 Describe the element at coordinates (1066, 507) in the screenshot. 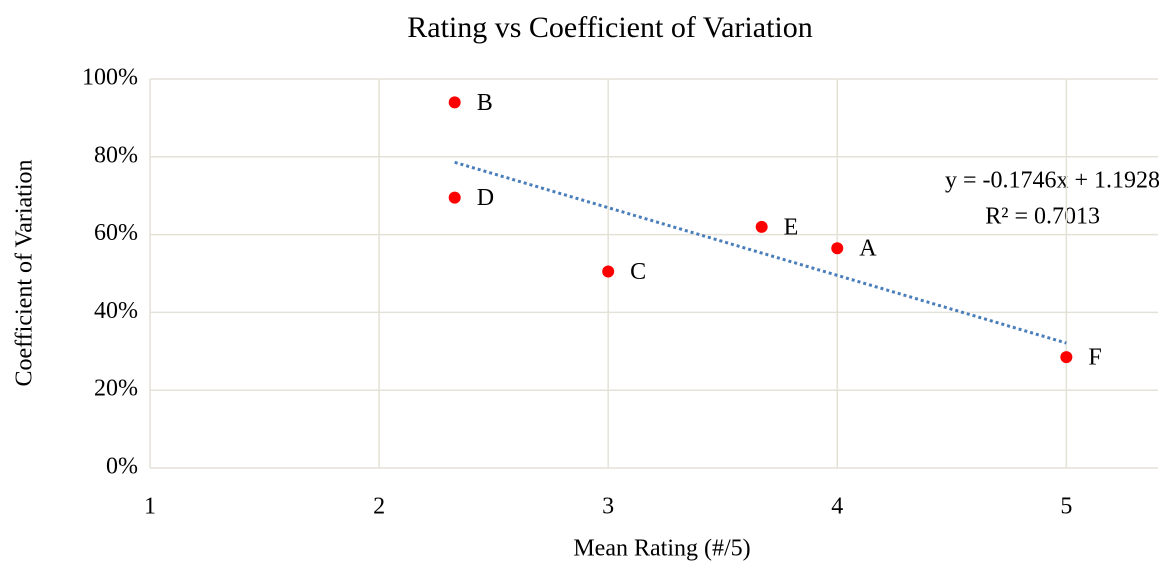

I see `x-tick-label: 5` at that location.